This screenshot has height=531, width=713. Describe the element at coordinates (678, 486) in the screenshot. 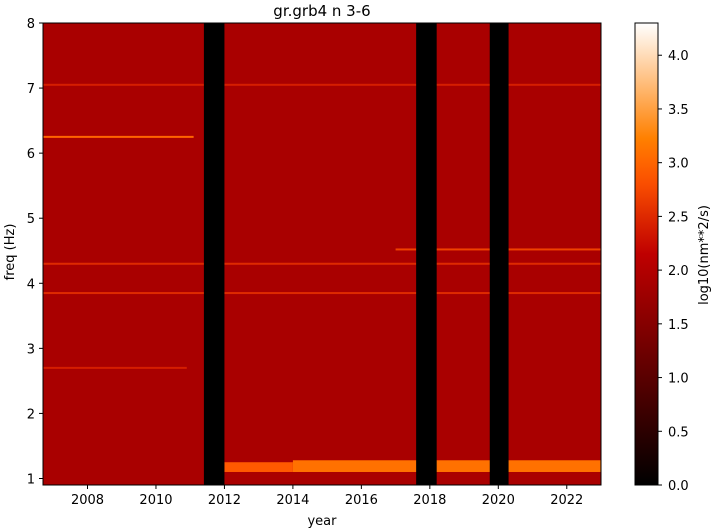

I see `colorbar-tick-label: 0.0` at that location.